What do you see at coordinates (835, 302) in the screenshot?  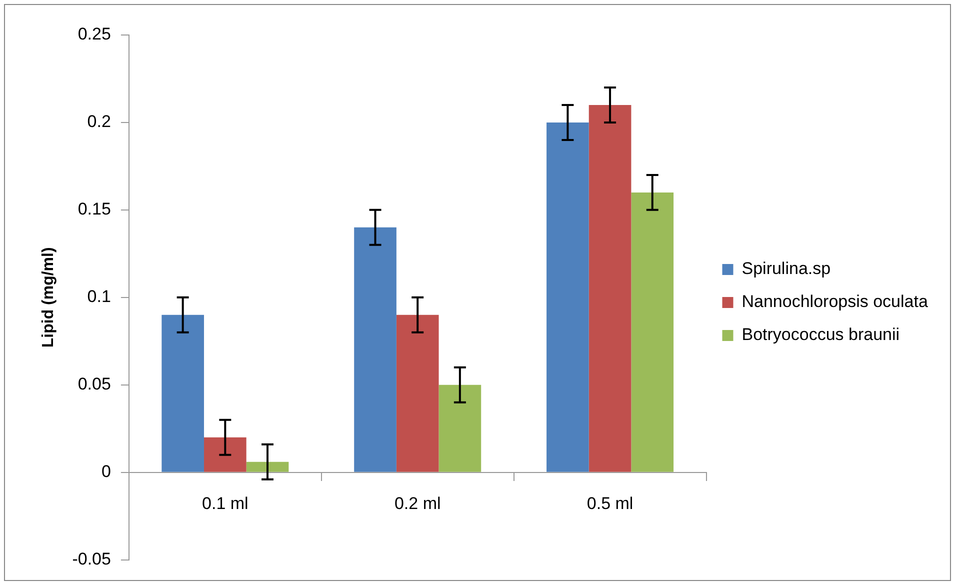 I see `legend-label: Nannochloropsis oculata` at bounding box center [835, 302].